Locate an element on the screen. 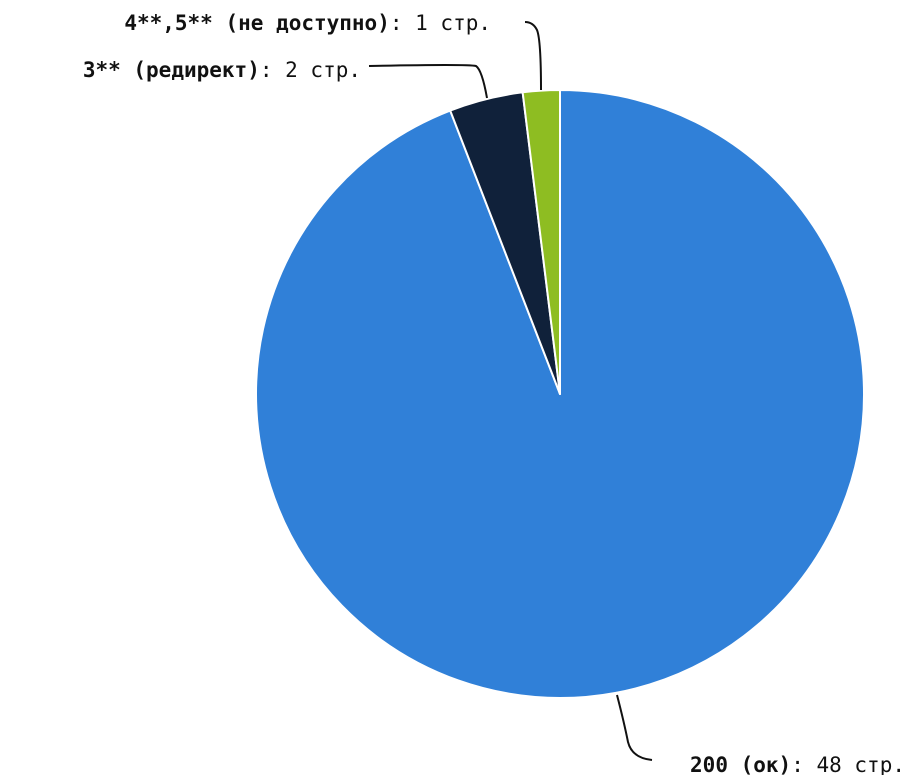 This screenshot has height=775, width=913. slice-label-name: 3** (редирект) is located at coordinates (171, 70).